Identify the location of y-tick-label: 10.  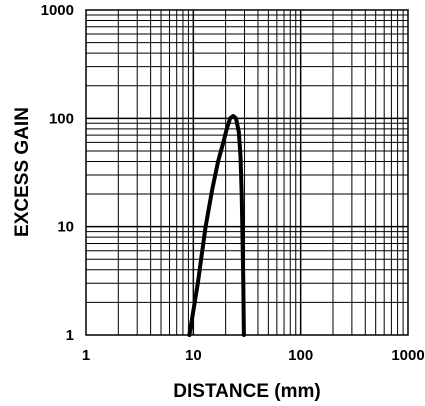
(65, 227).